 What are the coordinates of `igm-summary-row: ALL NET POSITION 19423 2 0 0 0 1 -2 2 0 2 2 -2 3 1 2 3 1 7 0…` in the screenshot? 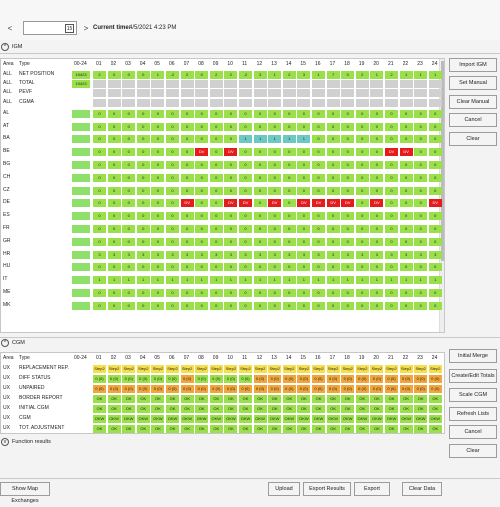 It's located at (221, 74).